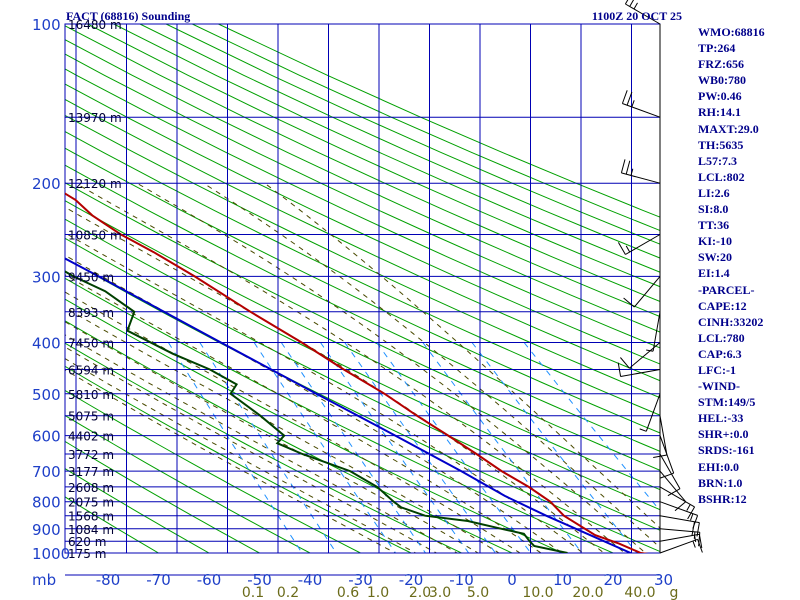  Describe the element at coordinates (95, 236) in the screenshot. I see `height-label: 10850 m` at that location.